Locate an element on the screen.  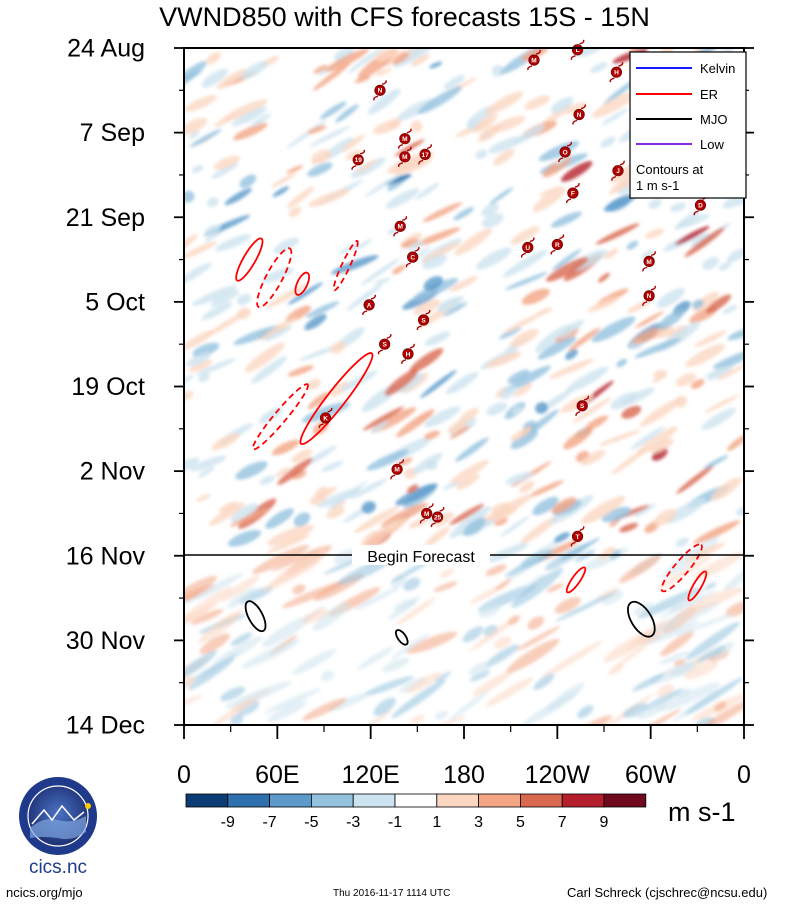
storm-marker: F is located at coordinates (573, 193).